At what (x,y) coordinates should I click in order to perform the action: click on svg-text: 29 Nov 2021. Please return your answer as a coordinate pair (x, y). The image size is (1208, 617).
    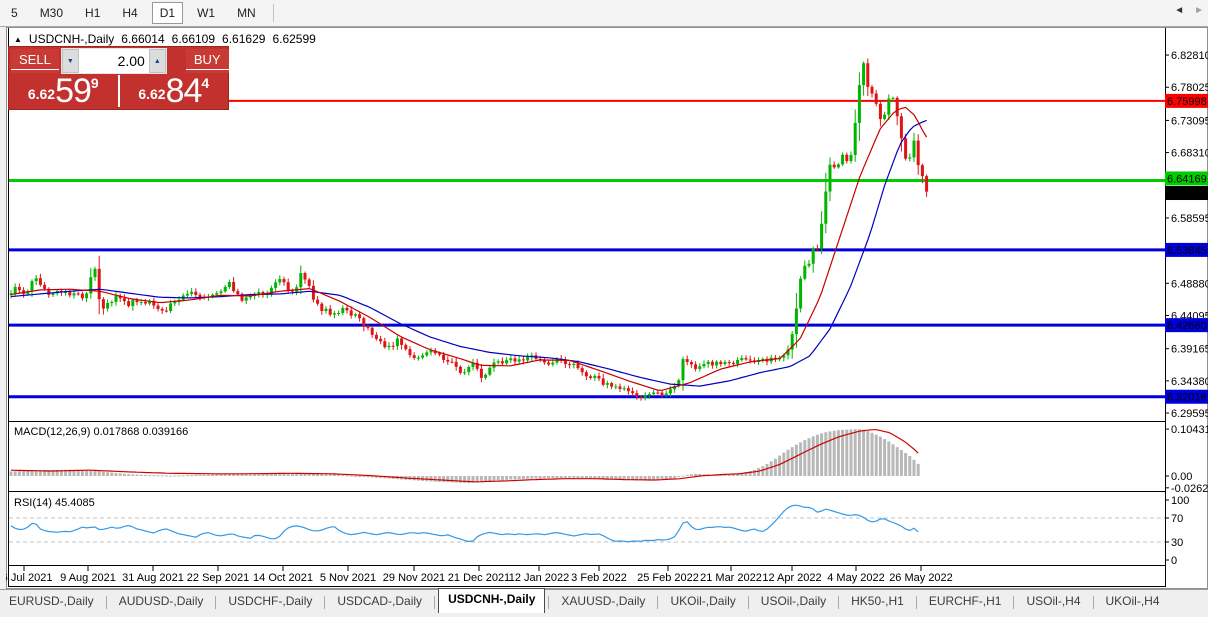
    Looking at the image, I should click on (414, 578).